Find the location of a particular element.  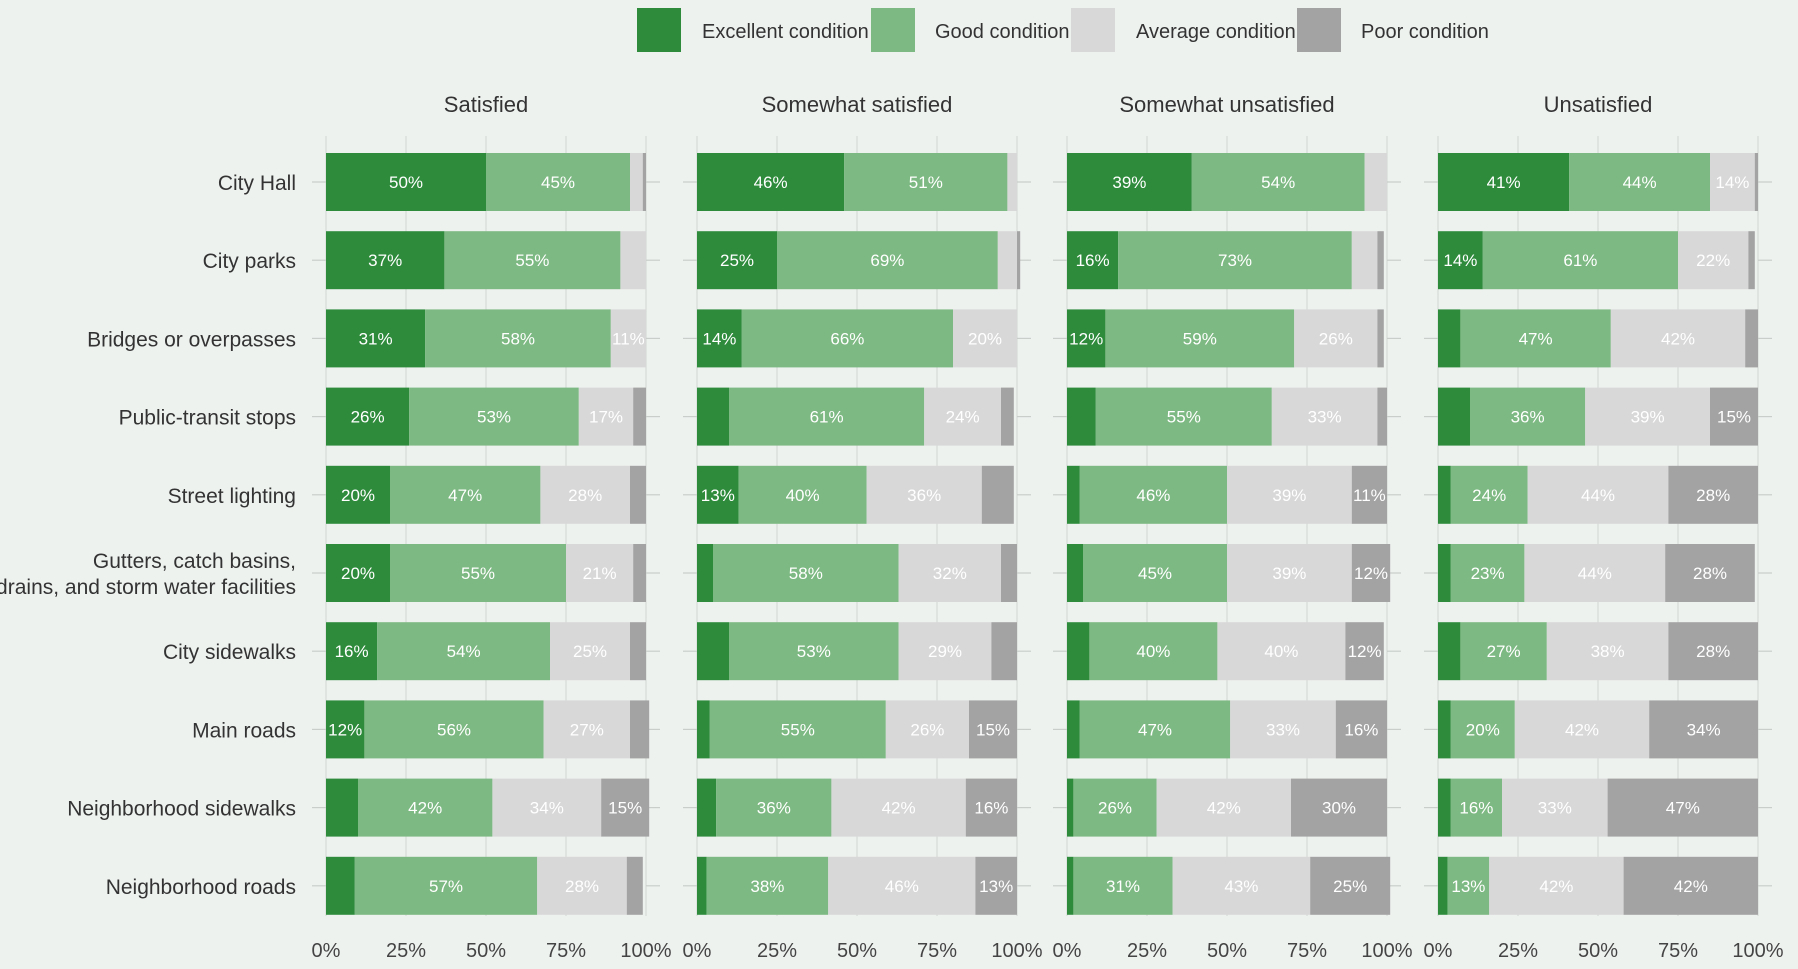

bar-value-label: 22% is located at coordinates (1713, 260).